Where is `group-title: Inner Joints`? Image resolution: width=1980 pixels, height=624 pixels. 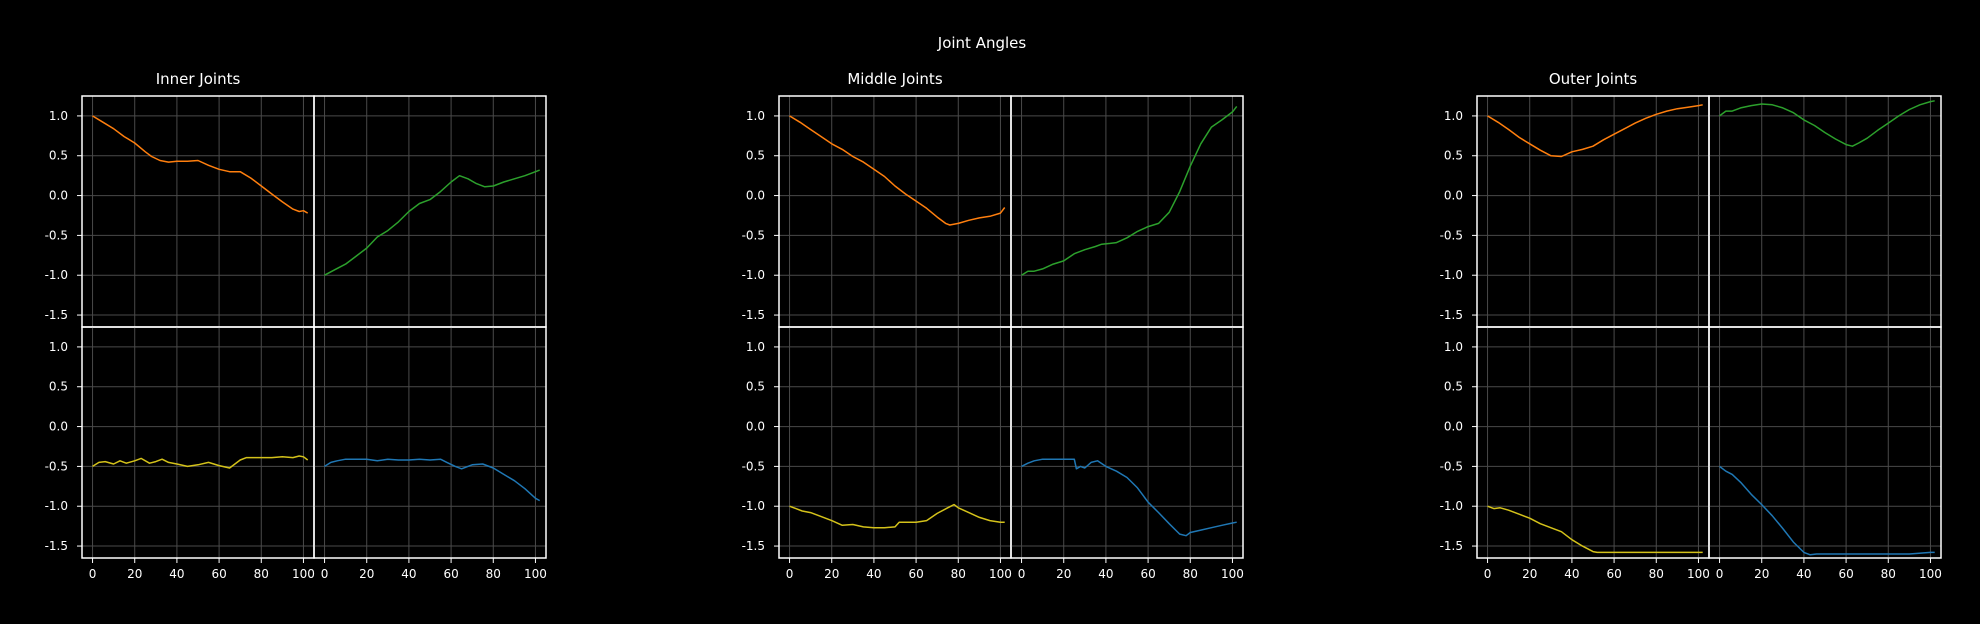
group-title: Inner Joints is located at coordinates (198, 79).